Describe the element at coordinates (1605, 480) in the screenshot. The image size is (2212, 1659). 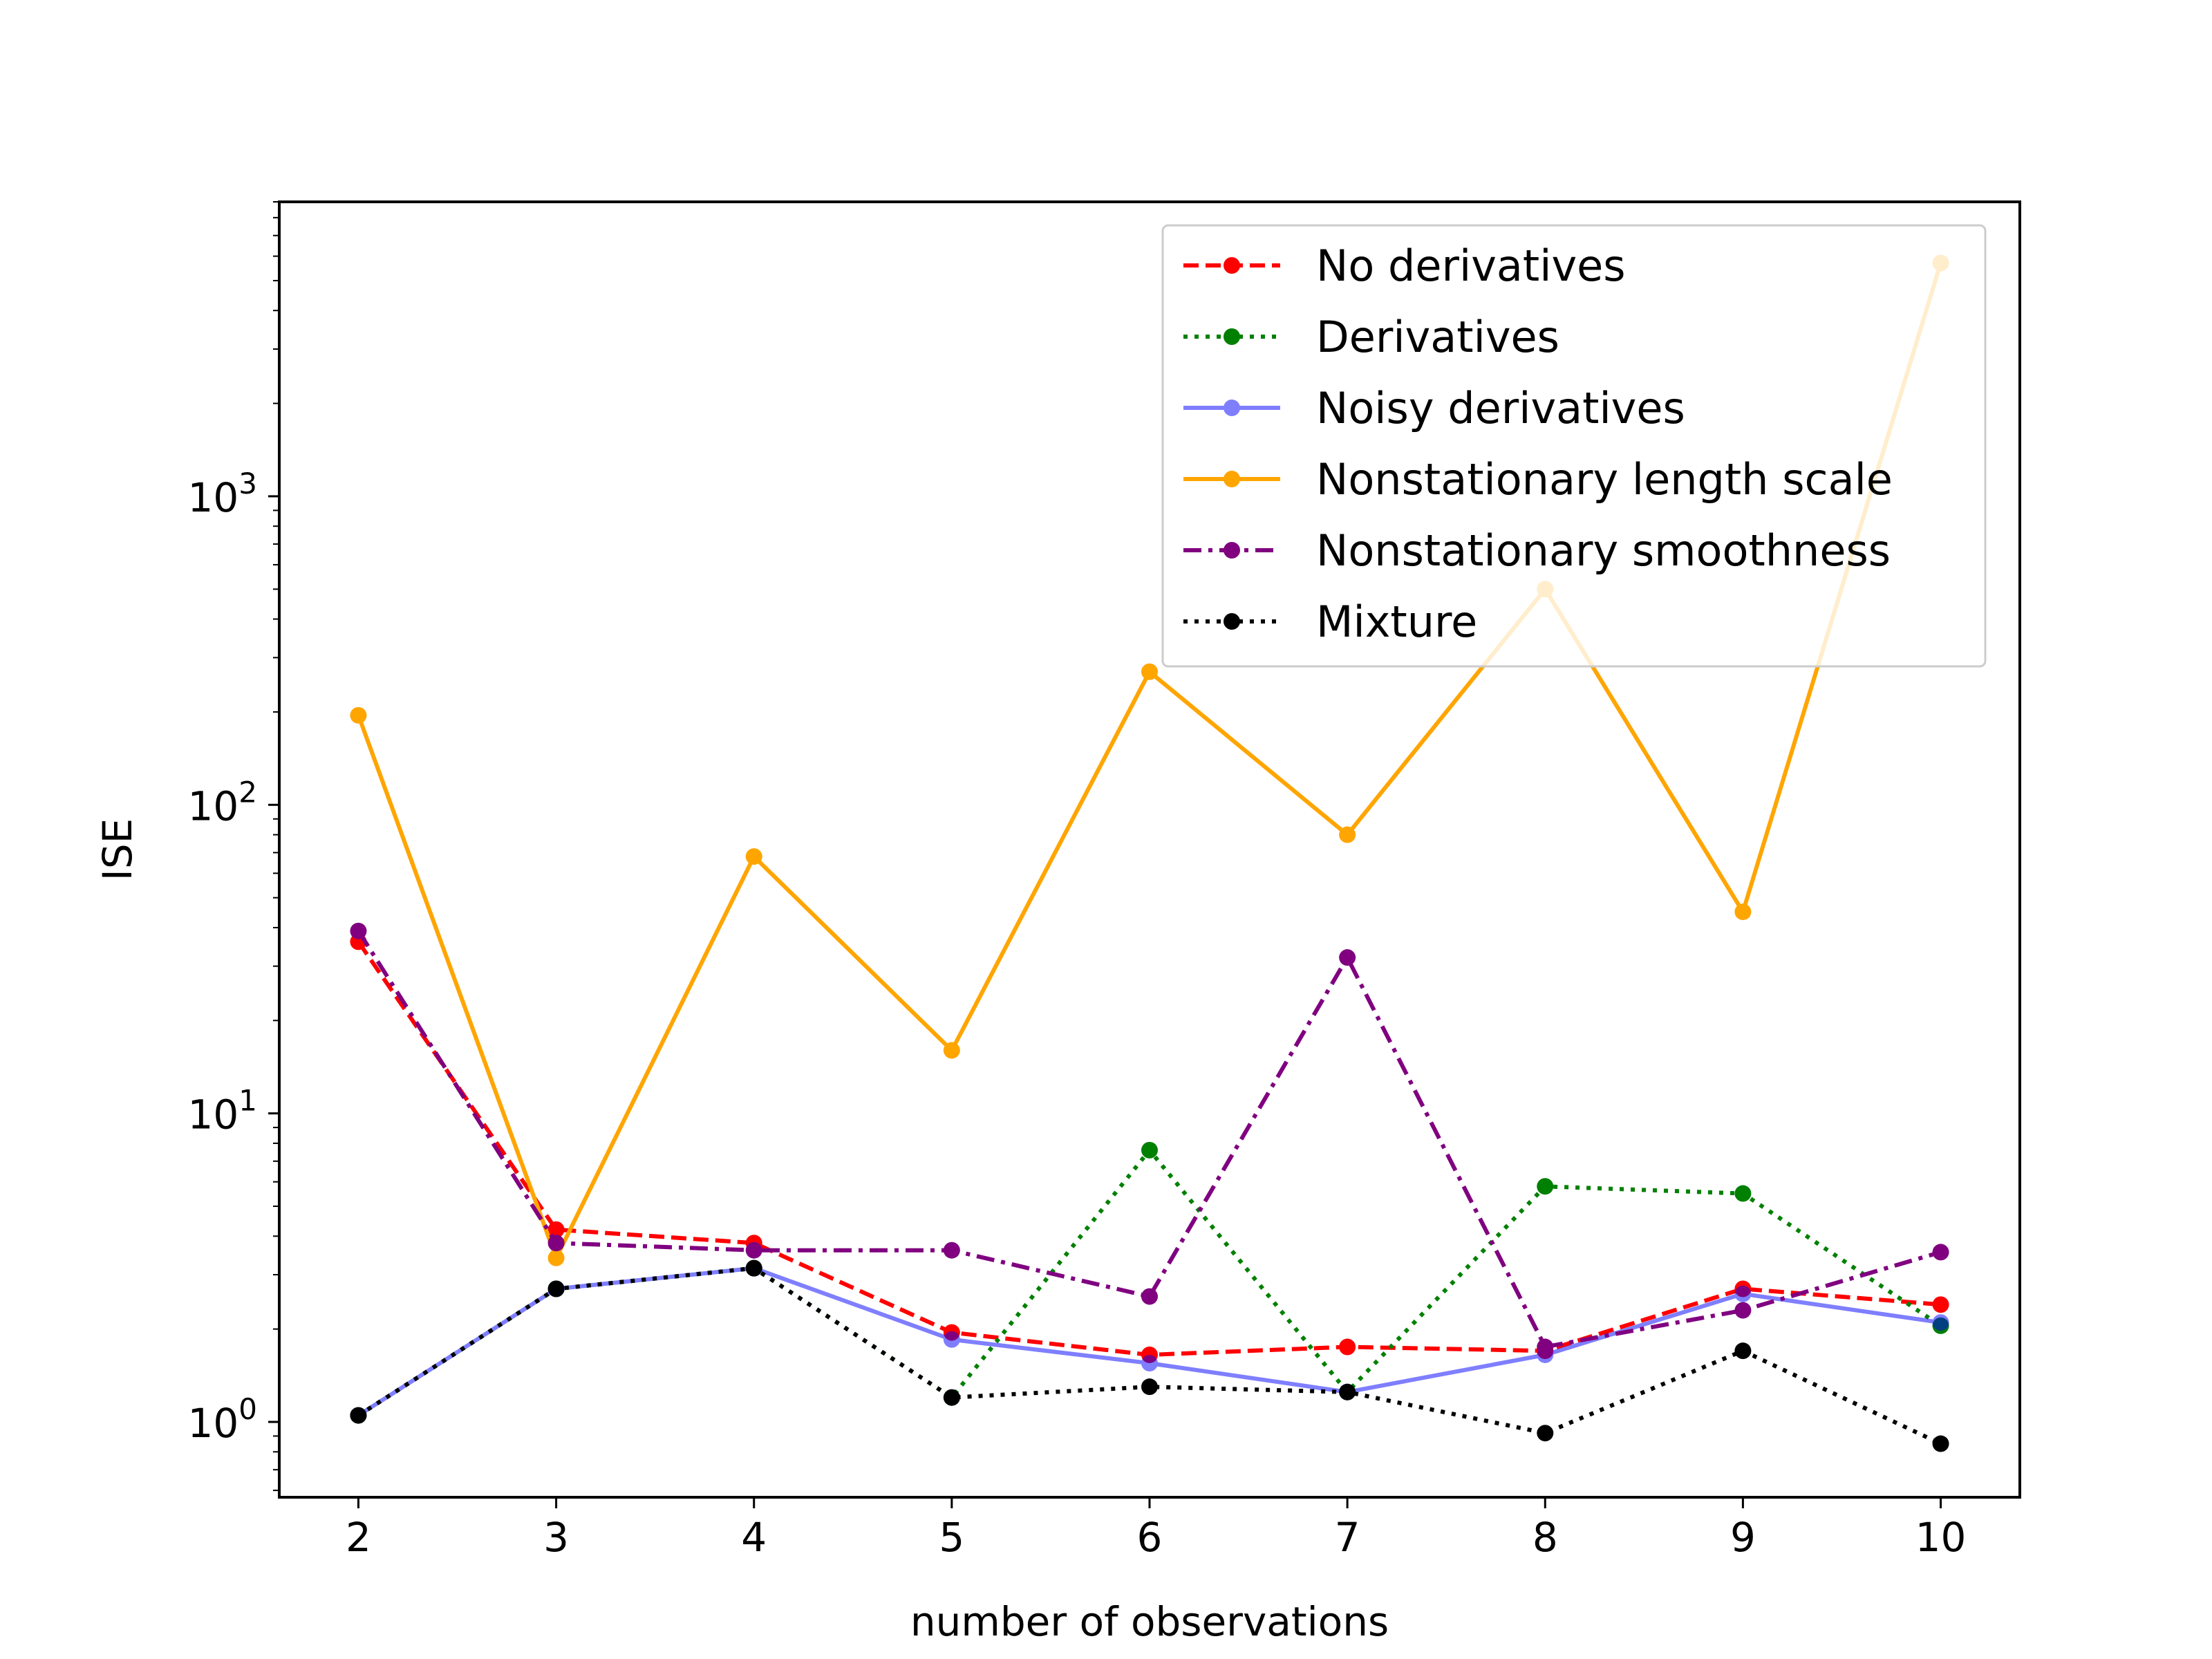
I see `legend-label-3: Nonstationary length scale` at that location.